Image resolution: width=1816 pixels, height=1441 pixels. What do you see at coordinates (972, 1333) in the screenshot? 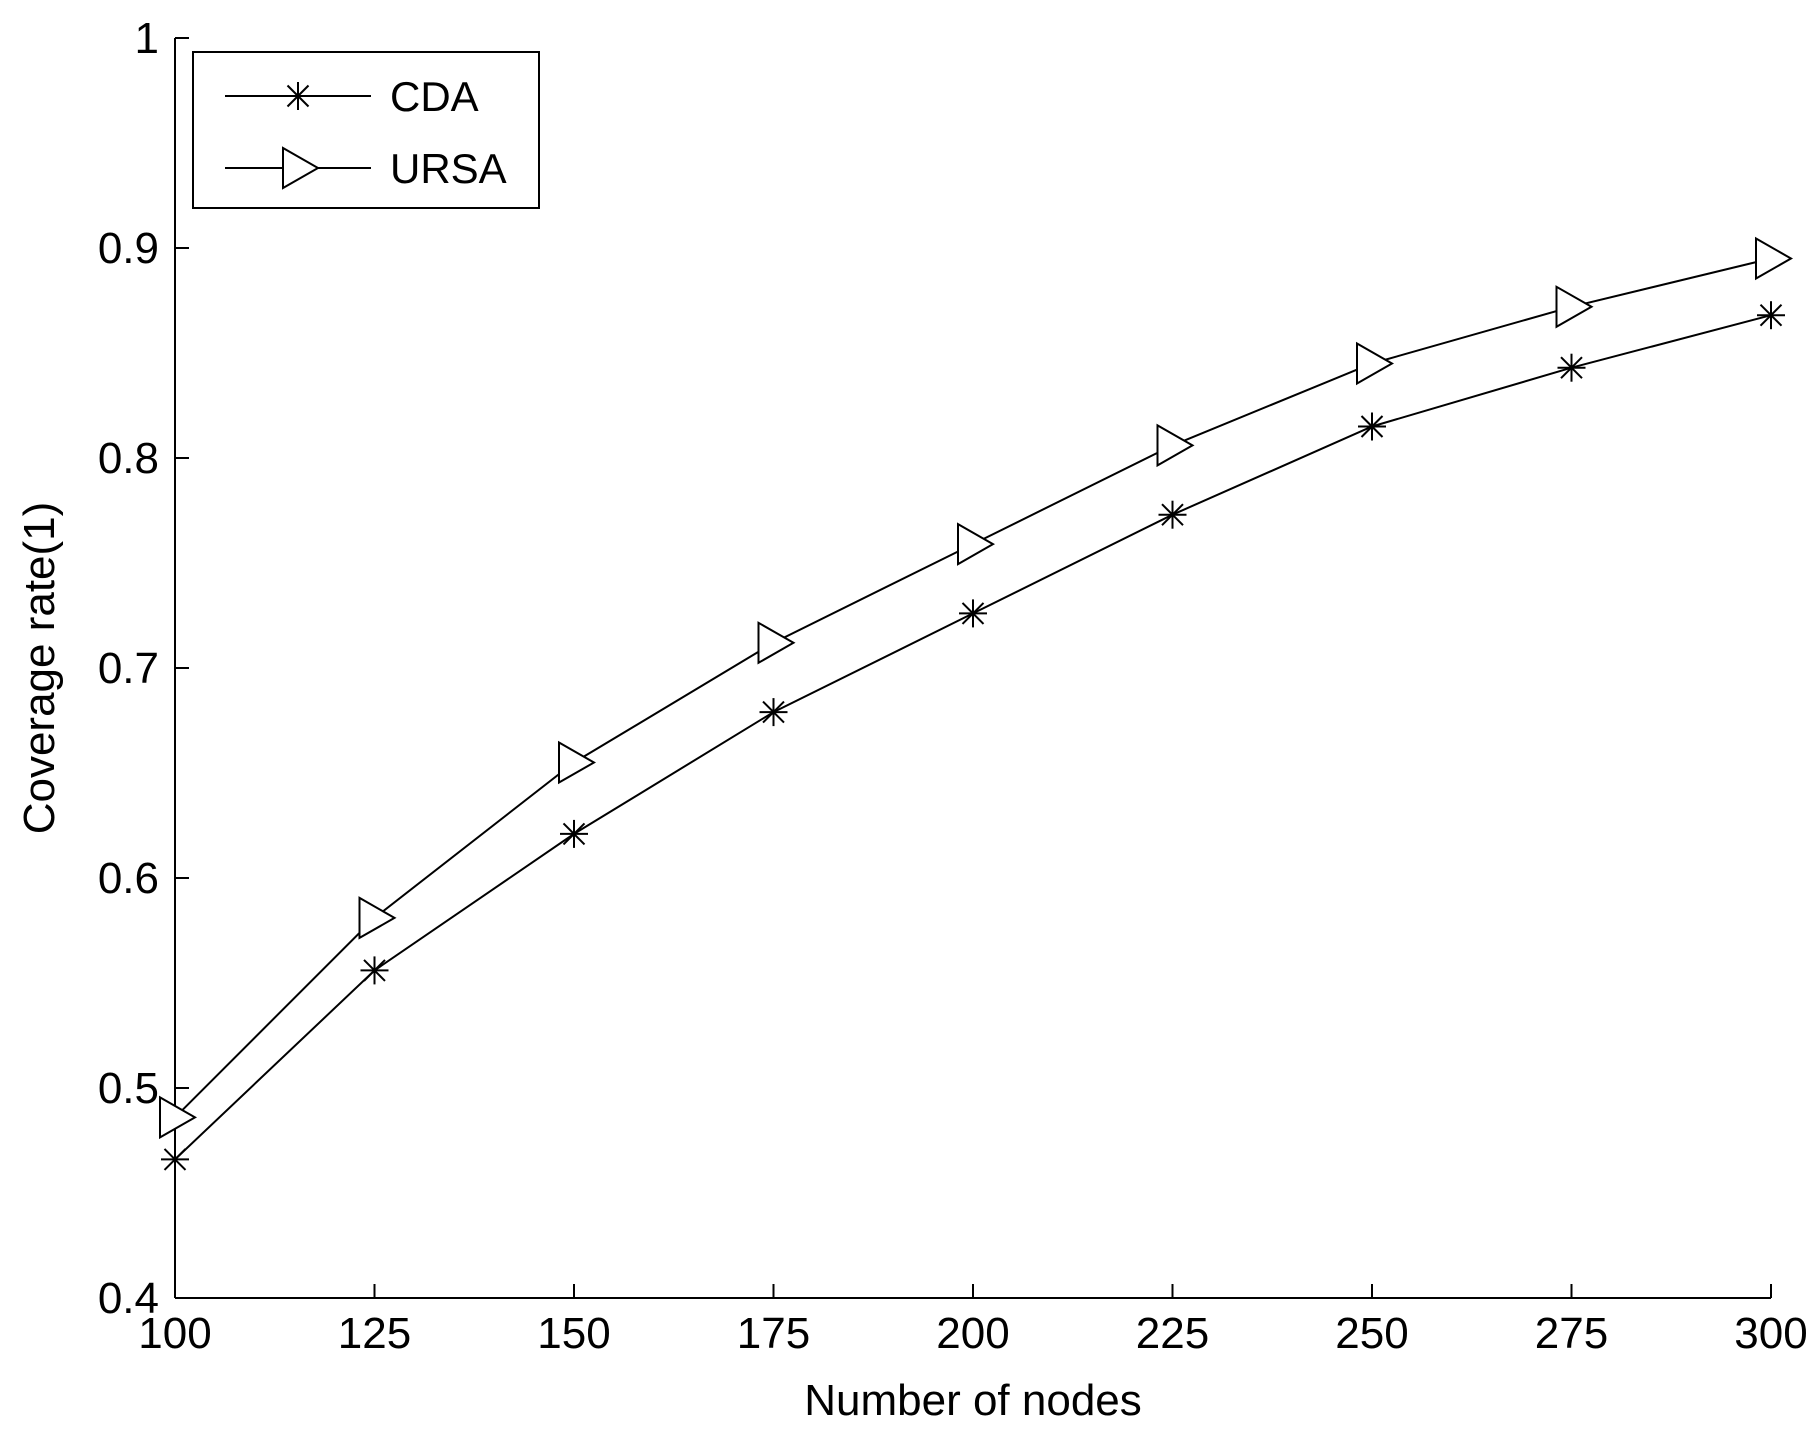
I see `x-tick-label: 200` at bounding box center [972, 1333].